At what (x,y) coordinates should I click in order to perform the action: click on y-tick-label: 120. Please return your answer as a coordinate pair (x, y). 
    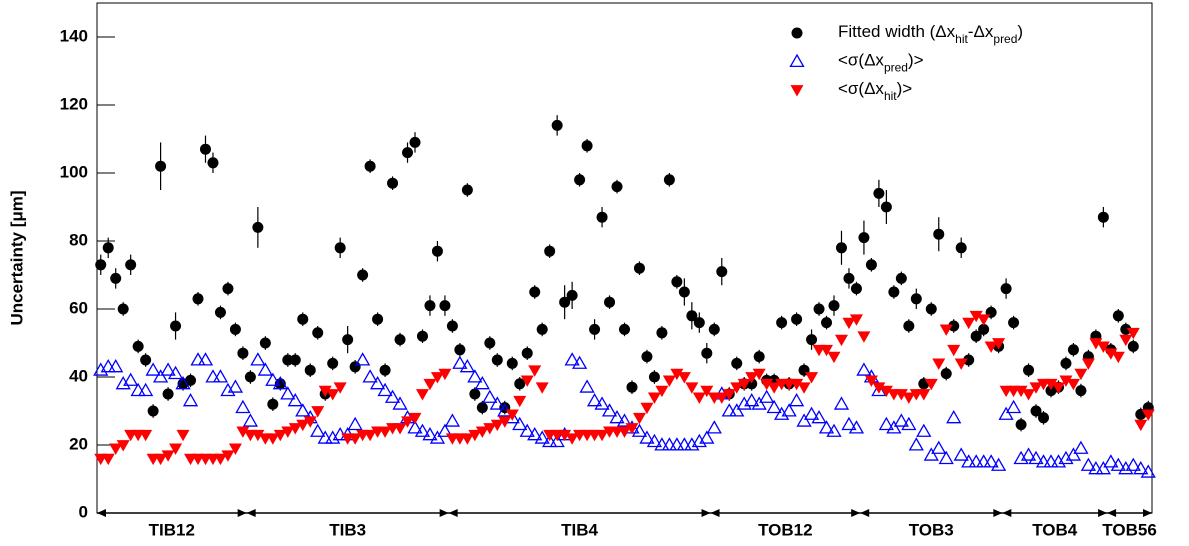
    Looking at the image, I should click on (74, 103).